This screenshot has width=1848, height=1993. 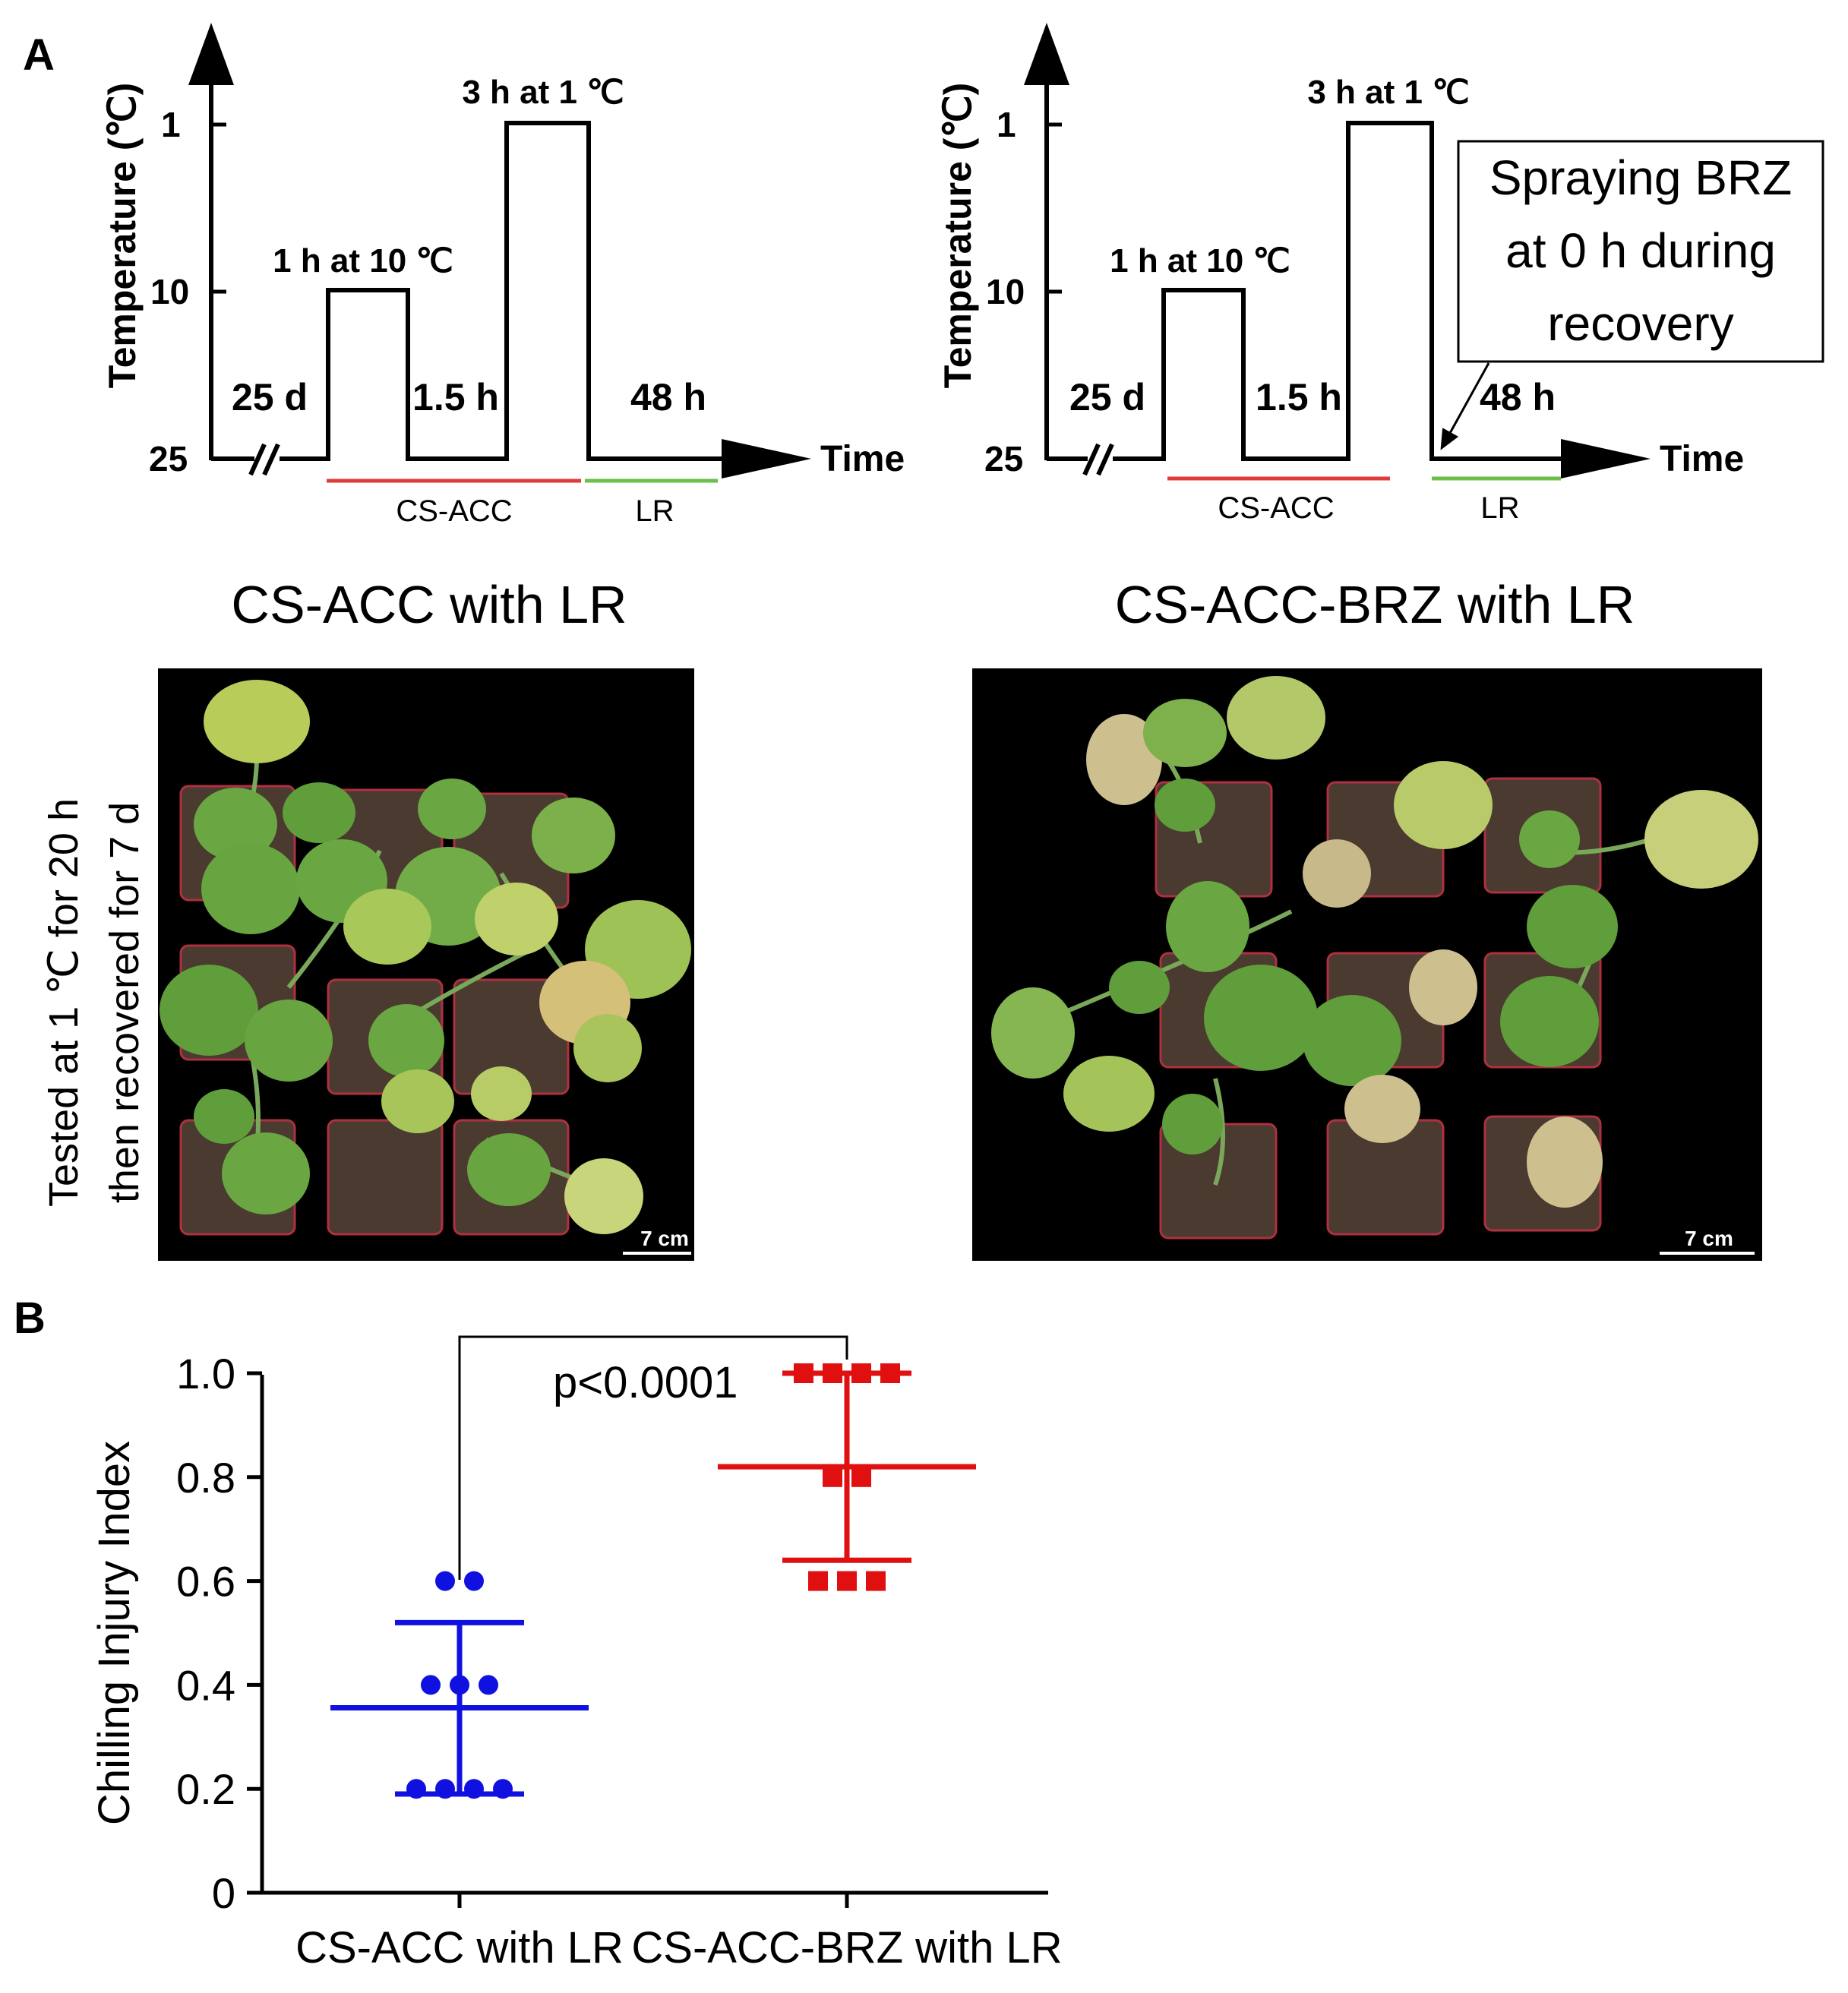 I want to click on seg-1-5h-left: 1.5 h, so click(x=455, y=397).